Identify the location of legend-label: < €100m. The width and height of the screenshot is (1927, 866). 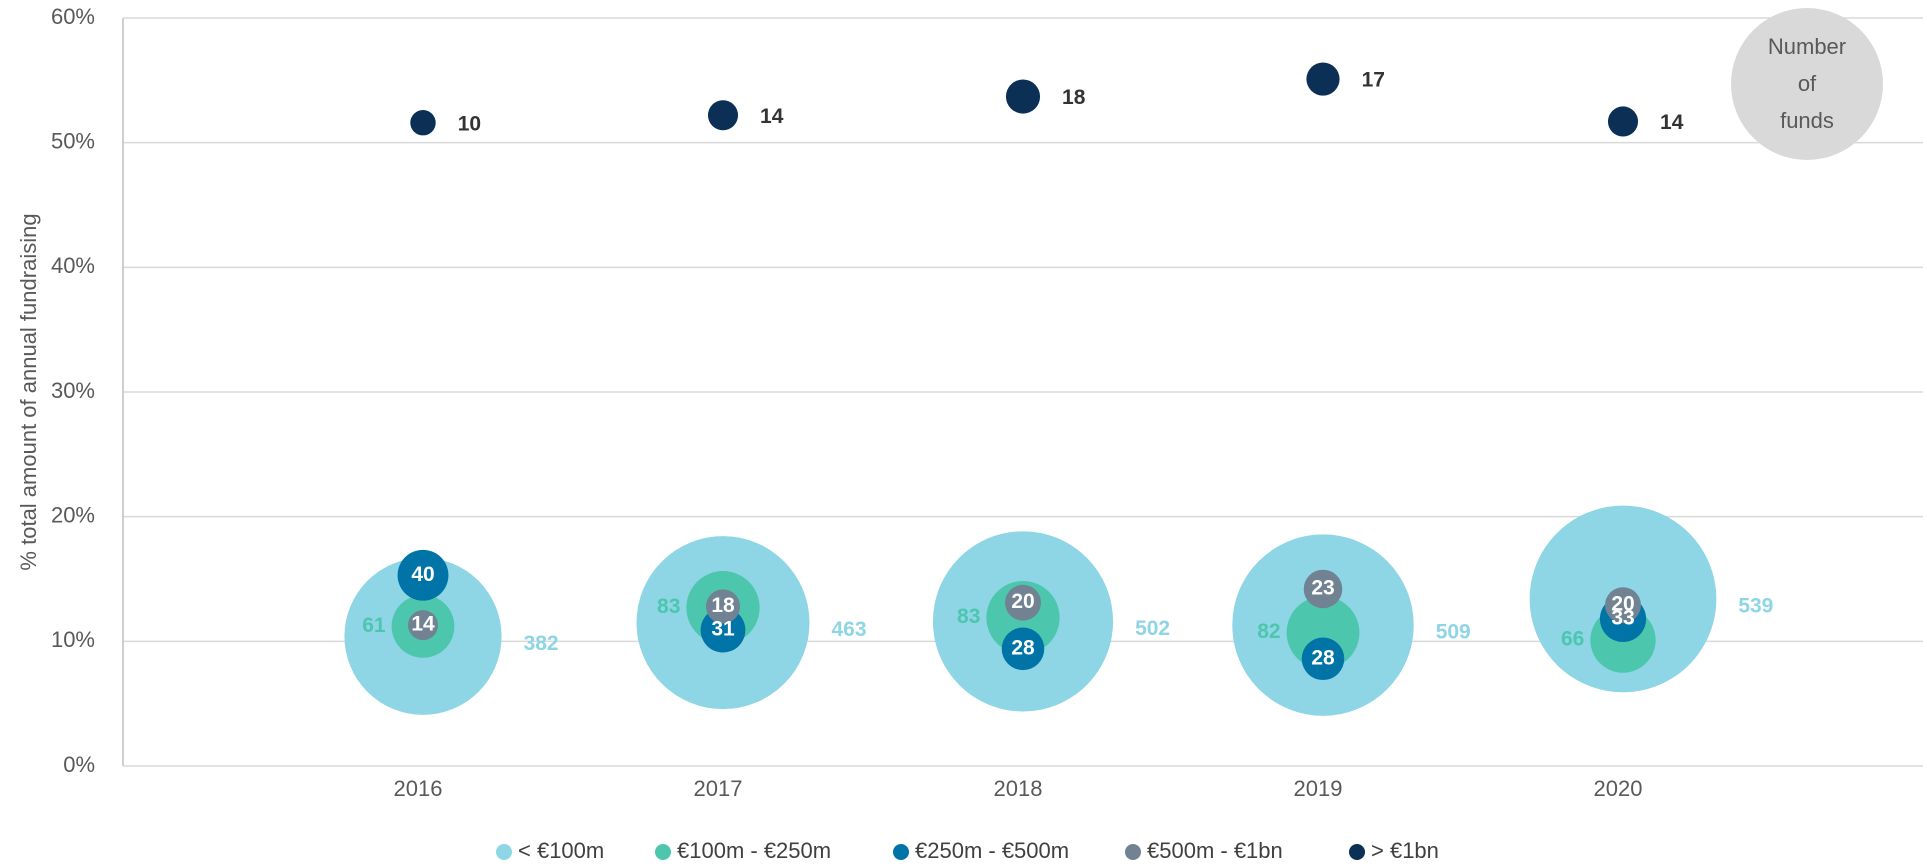
(561, 850).